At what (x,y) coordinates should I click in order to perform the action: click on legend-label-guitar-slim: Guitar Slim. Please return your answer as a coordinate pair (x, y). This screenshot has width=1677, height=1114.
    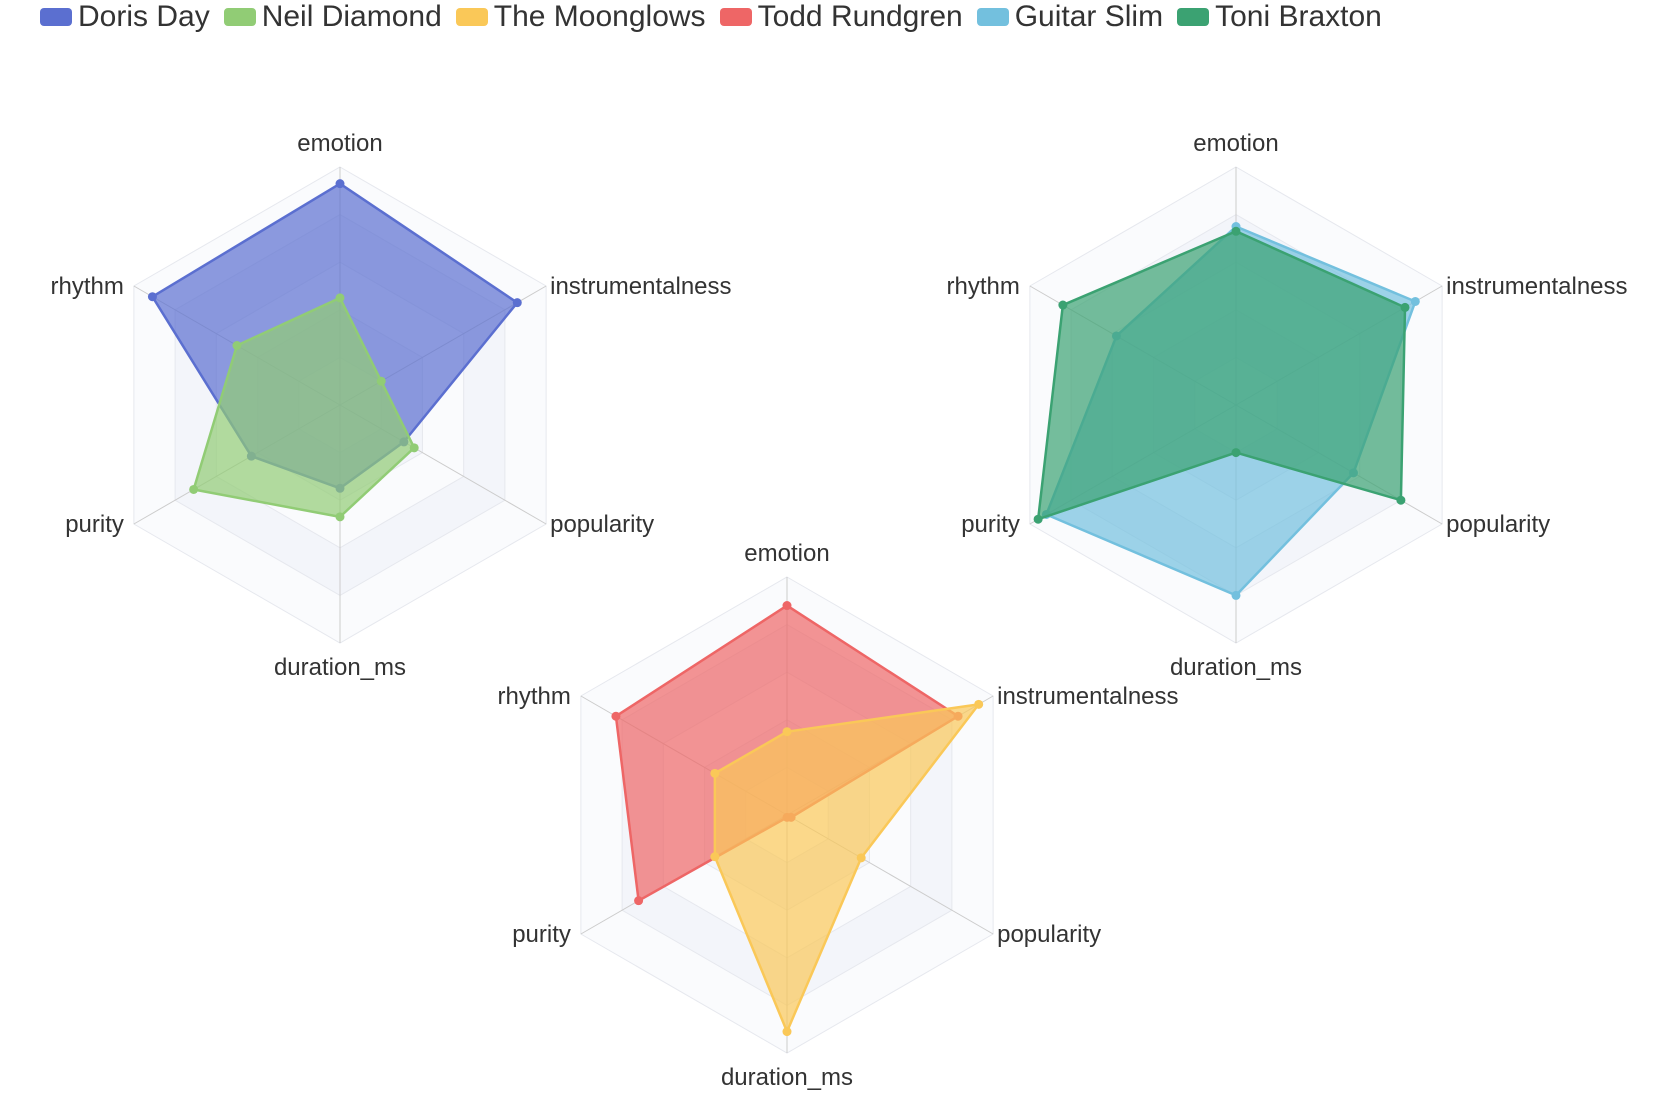
    Looking at the image, I should click on (1089, 16).